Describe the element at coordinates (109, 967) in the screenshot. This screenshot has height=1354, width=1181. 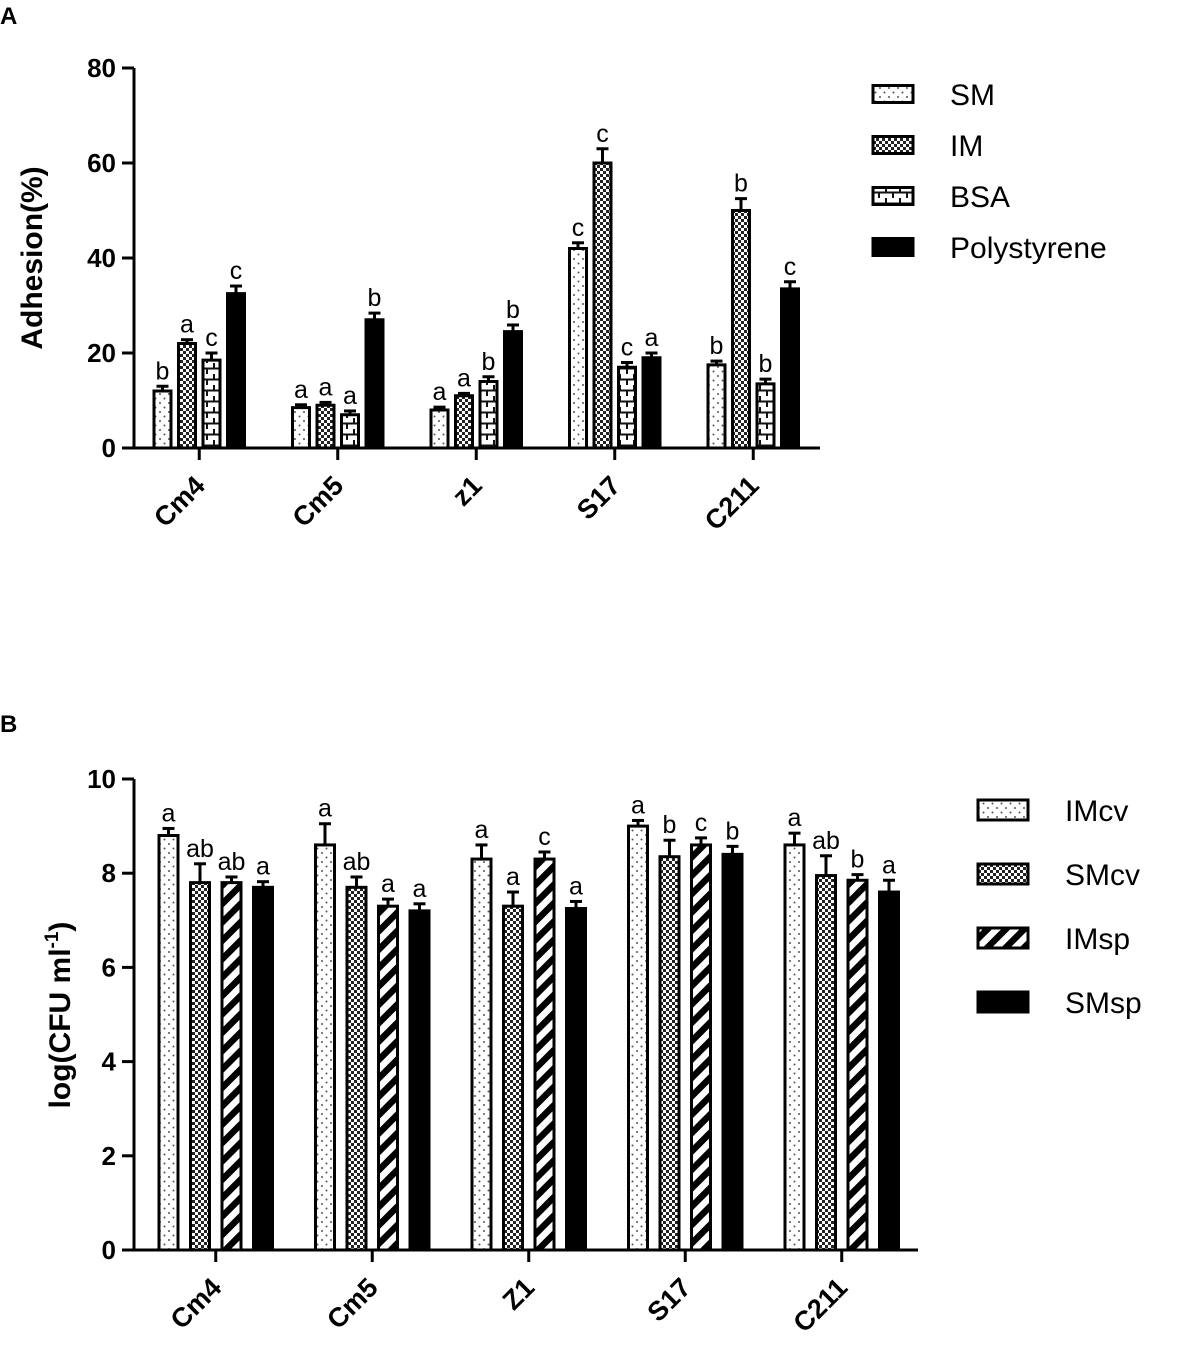
I see `panel-b-y-tick-label: 6` at that location.